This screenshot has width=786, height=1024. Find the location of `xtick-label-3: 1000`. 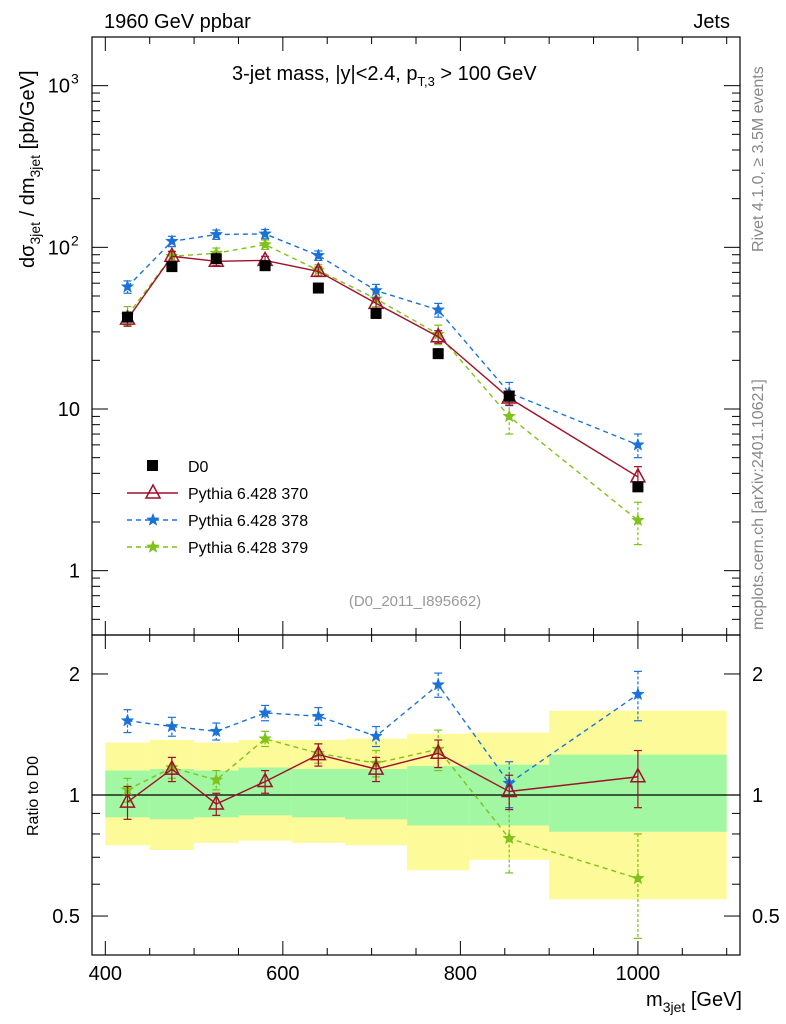

xtick-label-3: 1000 is located at coordinates (638, 974).